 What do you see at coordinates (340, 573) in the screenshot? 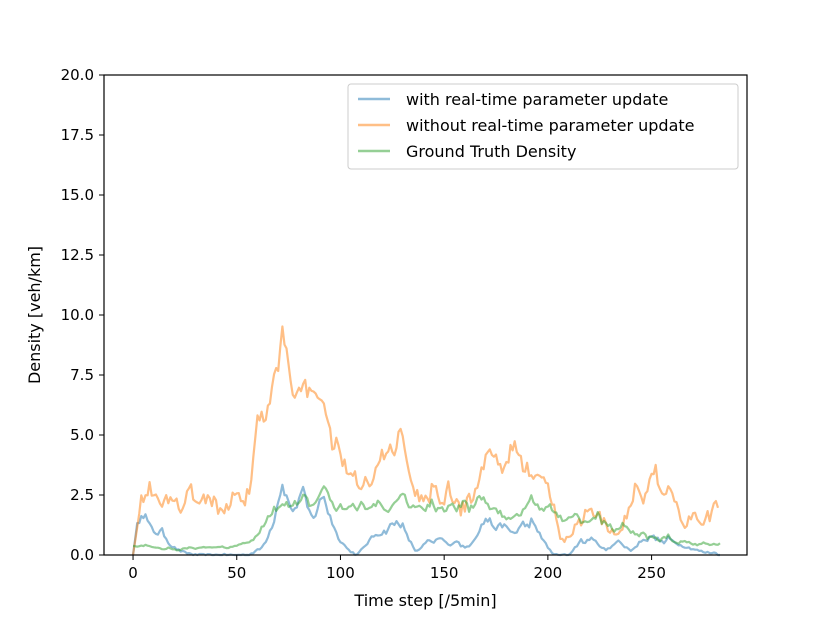
I see `x-tick-label: 100` at bounding box center [340, 573].